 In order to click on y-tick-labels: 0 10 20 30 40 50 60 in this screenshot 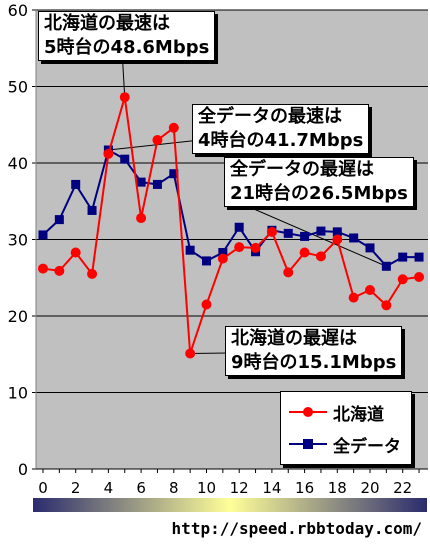, I will do `click(18, 240)`.